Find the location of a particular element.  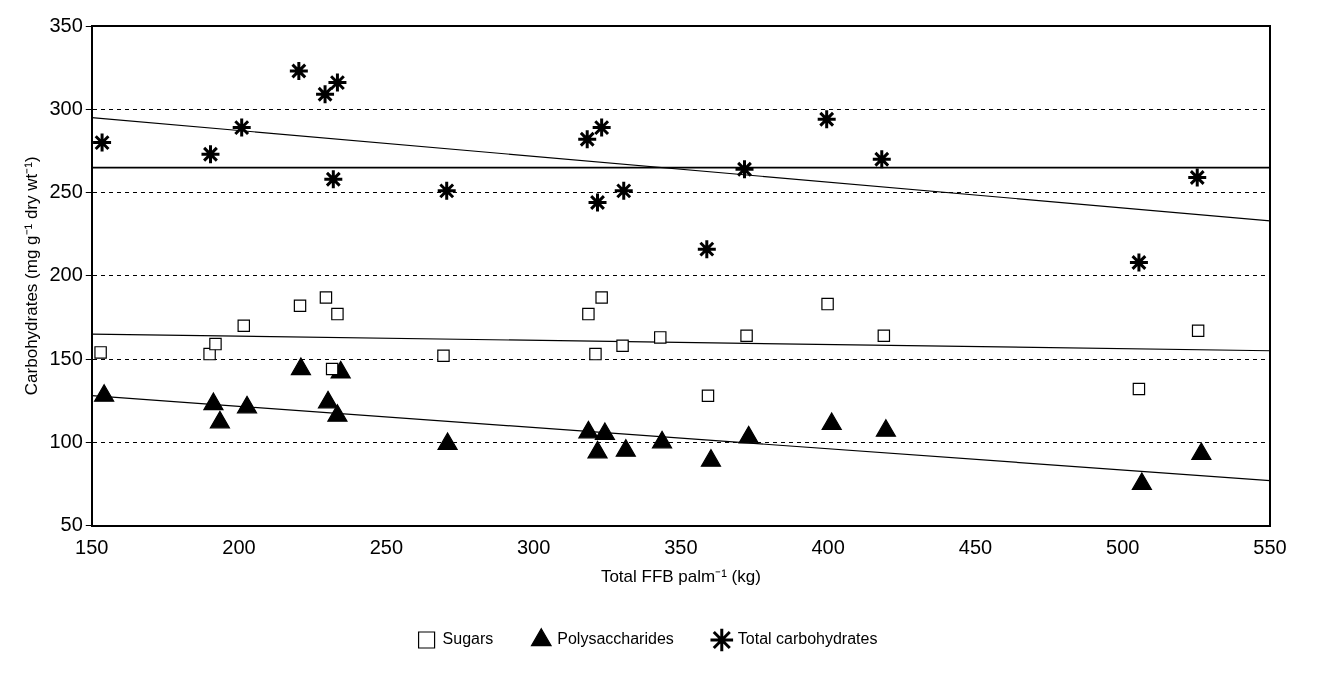

x-axis-title: Total FFB palm⁻¹ (kg) is located at coordinates (680, 577).